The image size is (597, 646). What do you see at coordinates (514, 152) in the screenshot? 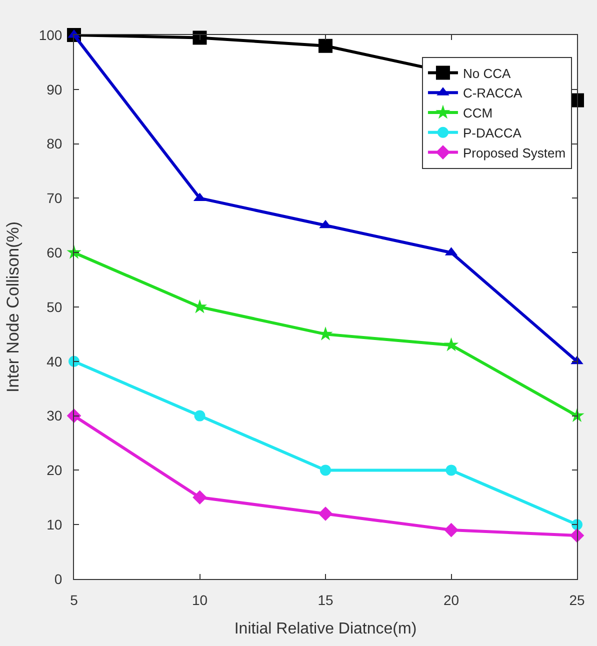
I see `legend-label: Proposed System` at bounding box center [514, 152].